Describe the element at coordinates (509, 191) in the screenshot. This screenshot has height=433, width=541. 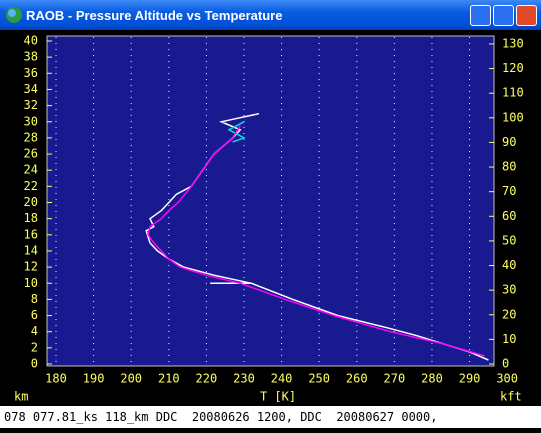
I see `y2-tick-label: 70` at that location.